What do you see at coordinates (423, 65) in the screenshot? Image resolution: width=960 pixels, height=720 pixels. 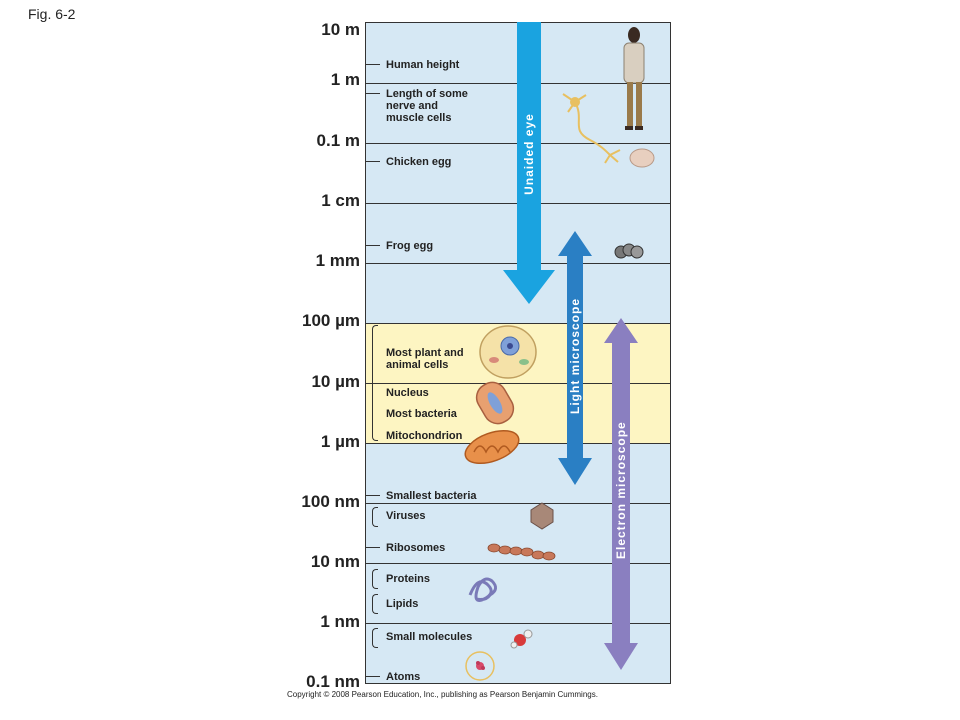 I see `label-human-height: Human height` at bounding box center [423, 65].